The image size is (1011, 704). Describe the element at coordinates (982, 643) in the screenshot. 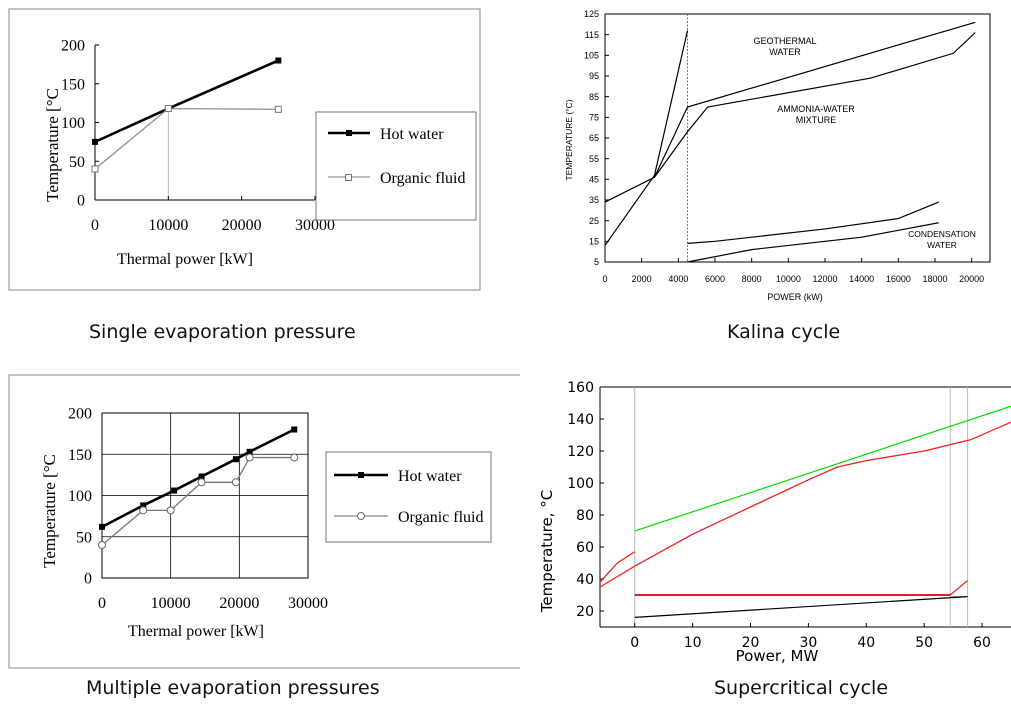

I see `super-xtick: 60` at that location.